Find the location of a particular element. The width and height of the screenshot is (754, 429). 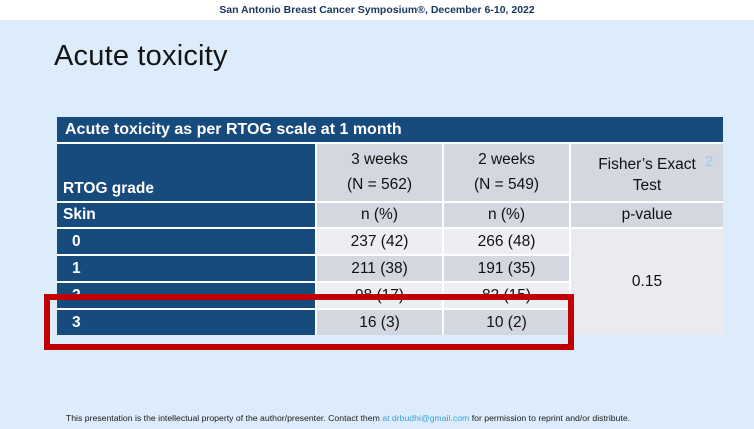

header-3-weeks: 3 weeks (N = 562) is located at coordinates (379, 172).